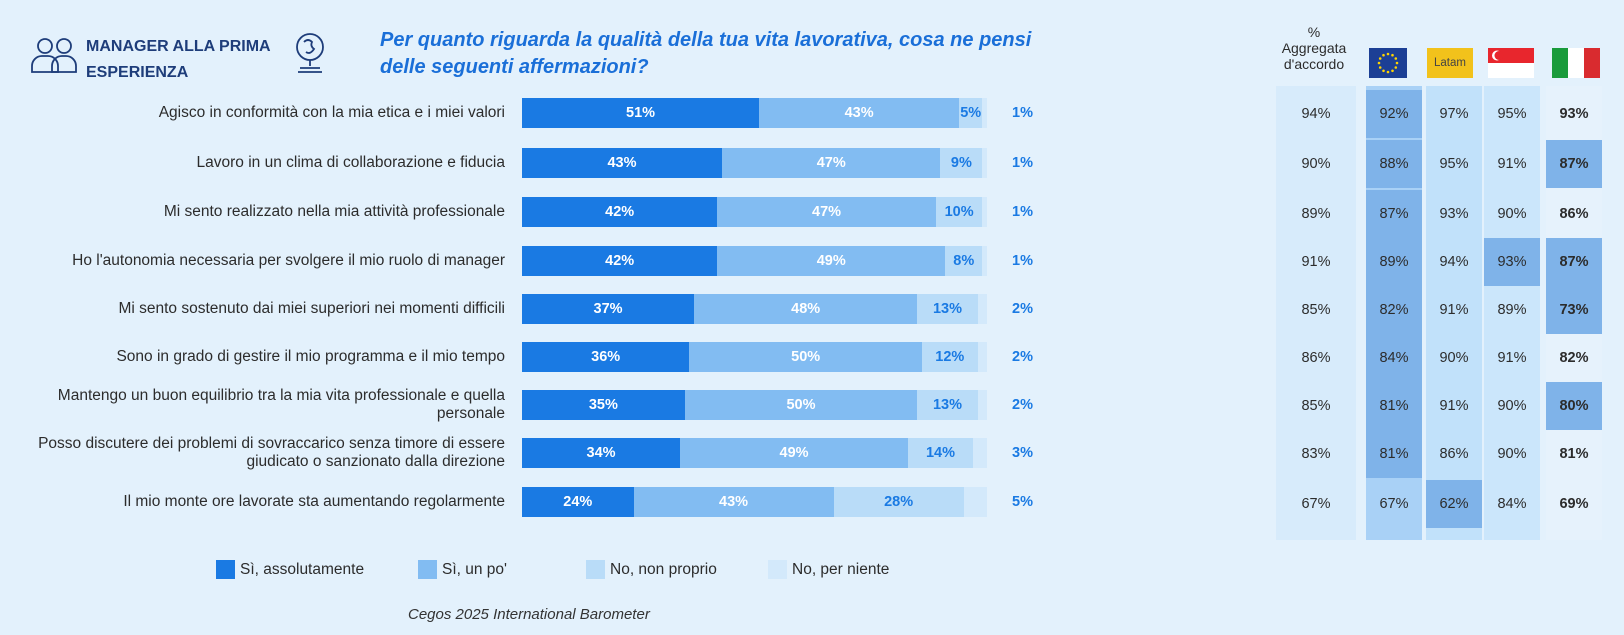  I want to click on data-label: 2%, so click(1022, 405).